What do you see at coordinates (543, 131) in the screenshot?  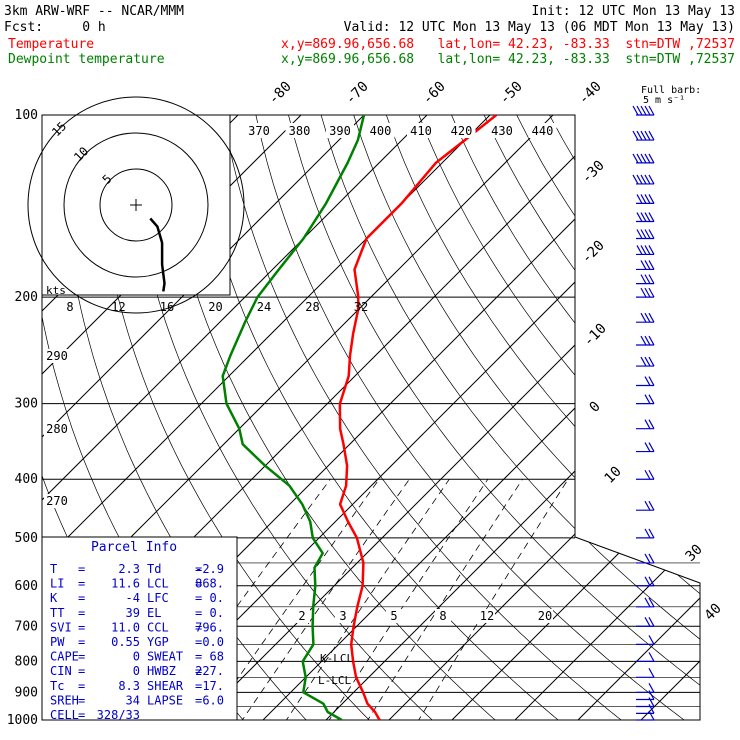 I see `theta-e-label: 440` at bounding box center [543, 131].